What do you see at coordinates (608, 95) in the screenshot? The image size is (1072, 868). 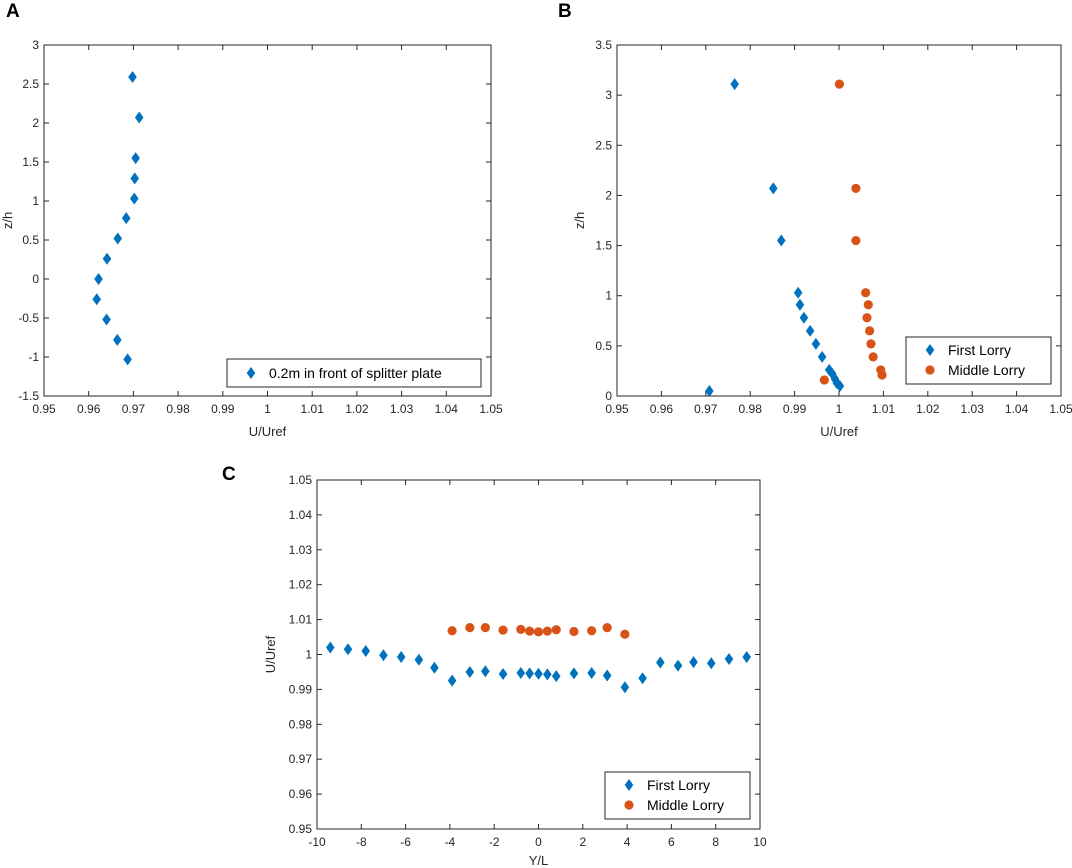 I see `y-tick-label: 3` at bounding box center [608, 95].